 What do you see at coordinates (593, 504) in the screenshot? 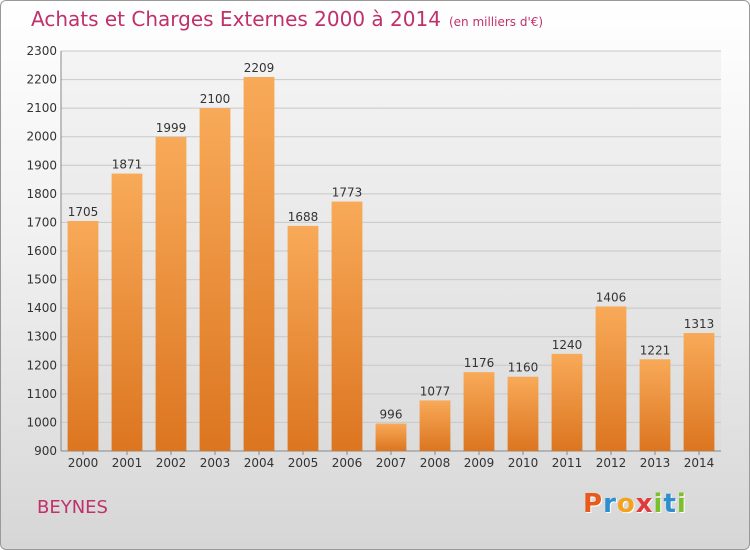
I see `logo-letter: P` at bounding box center [593, 504].